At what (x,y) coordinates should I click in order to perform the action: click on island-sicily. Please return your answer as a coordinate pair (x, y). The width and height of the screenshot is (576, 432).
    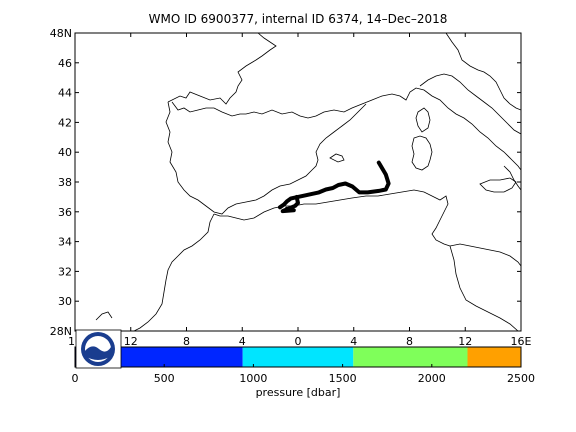
    Looking at the image, I should click on (498, 185).